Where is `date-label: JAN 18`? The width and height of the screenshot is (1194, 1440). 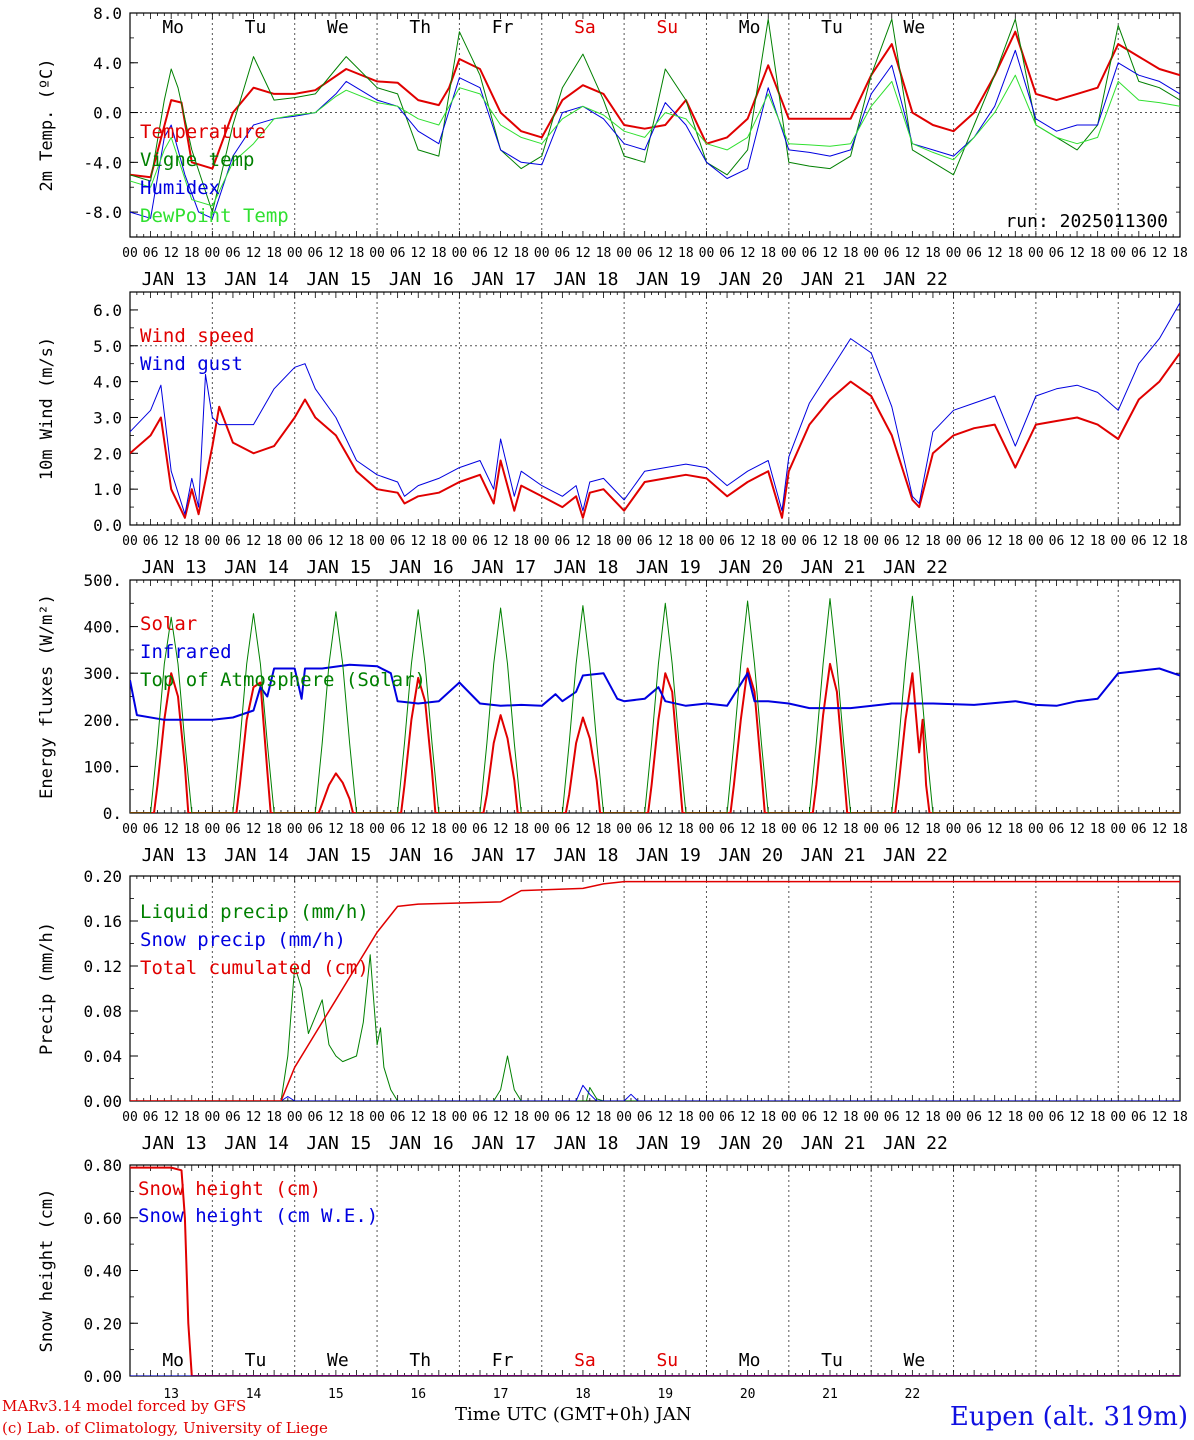 date-label: JAN 18 is located at coordinates (585, 855).